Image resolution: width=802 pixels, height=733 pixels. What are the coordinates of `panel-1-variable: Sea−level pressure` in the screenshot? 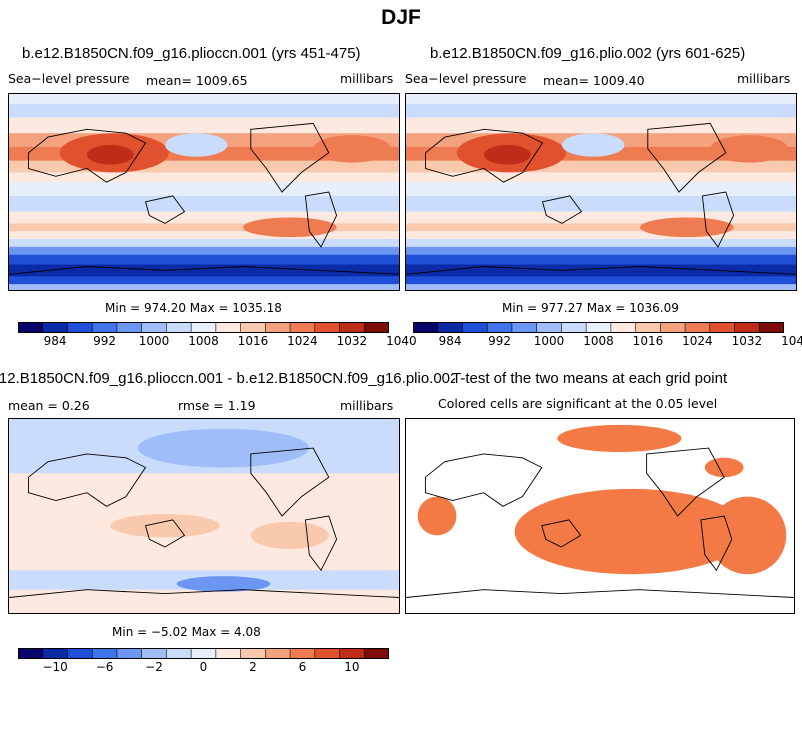 It's located at (69, 78).